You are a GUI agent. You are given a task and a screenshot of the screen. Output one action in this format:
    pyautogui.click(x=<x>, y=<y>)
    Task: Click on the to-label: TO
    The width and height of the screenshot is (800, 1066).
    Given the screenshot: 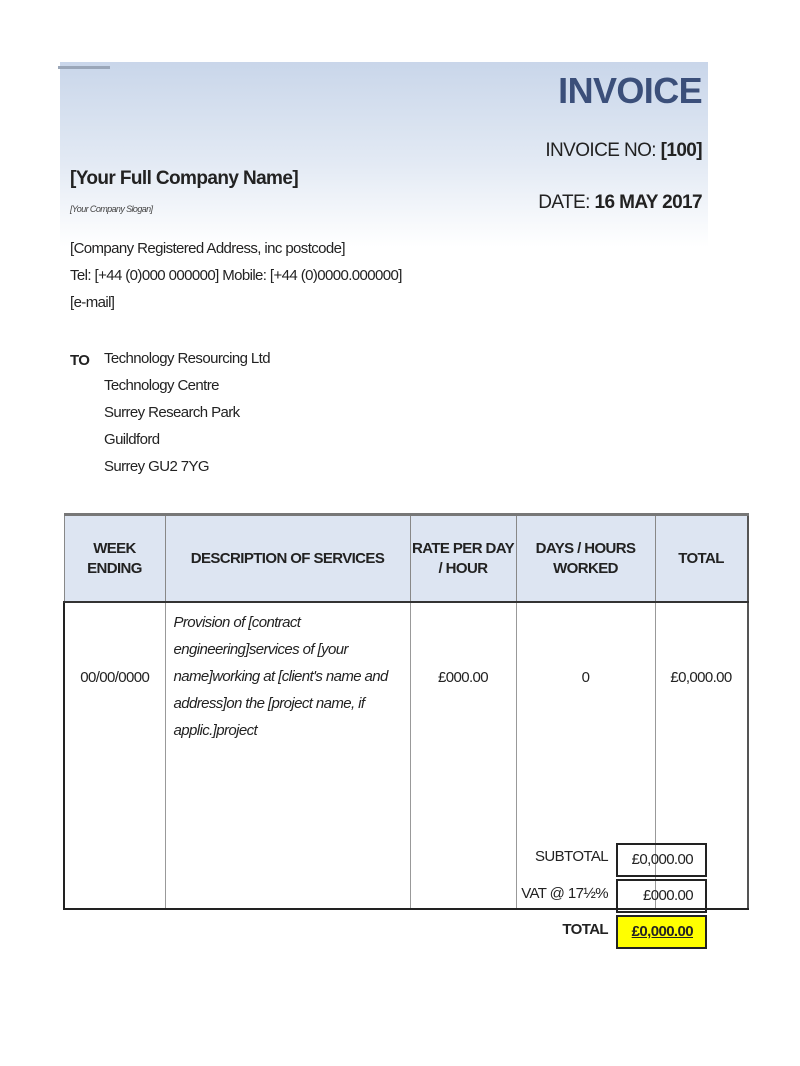 What is the action you would take?
    pyautogui.click(x=80, y=360)
    